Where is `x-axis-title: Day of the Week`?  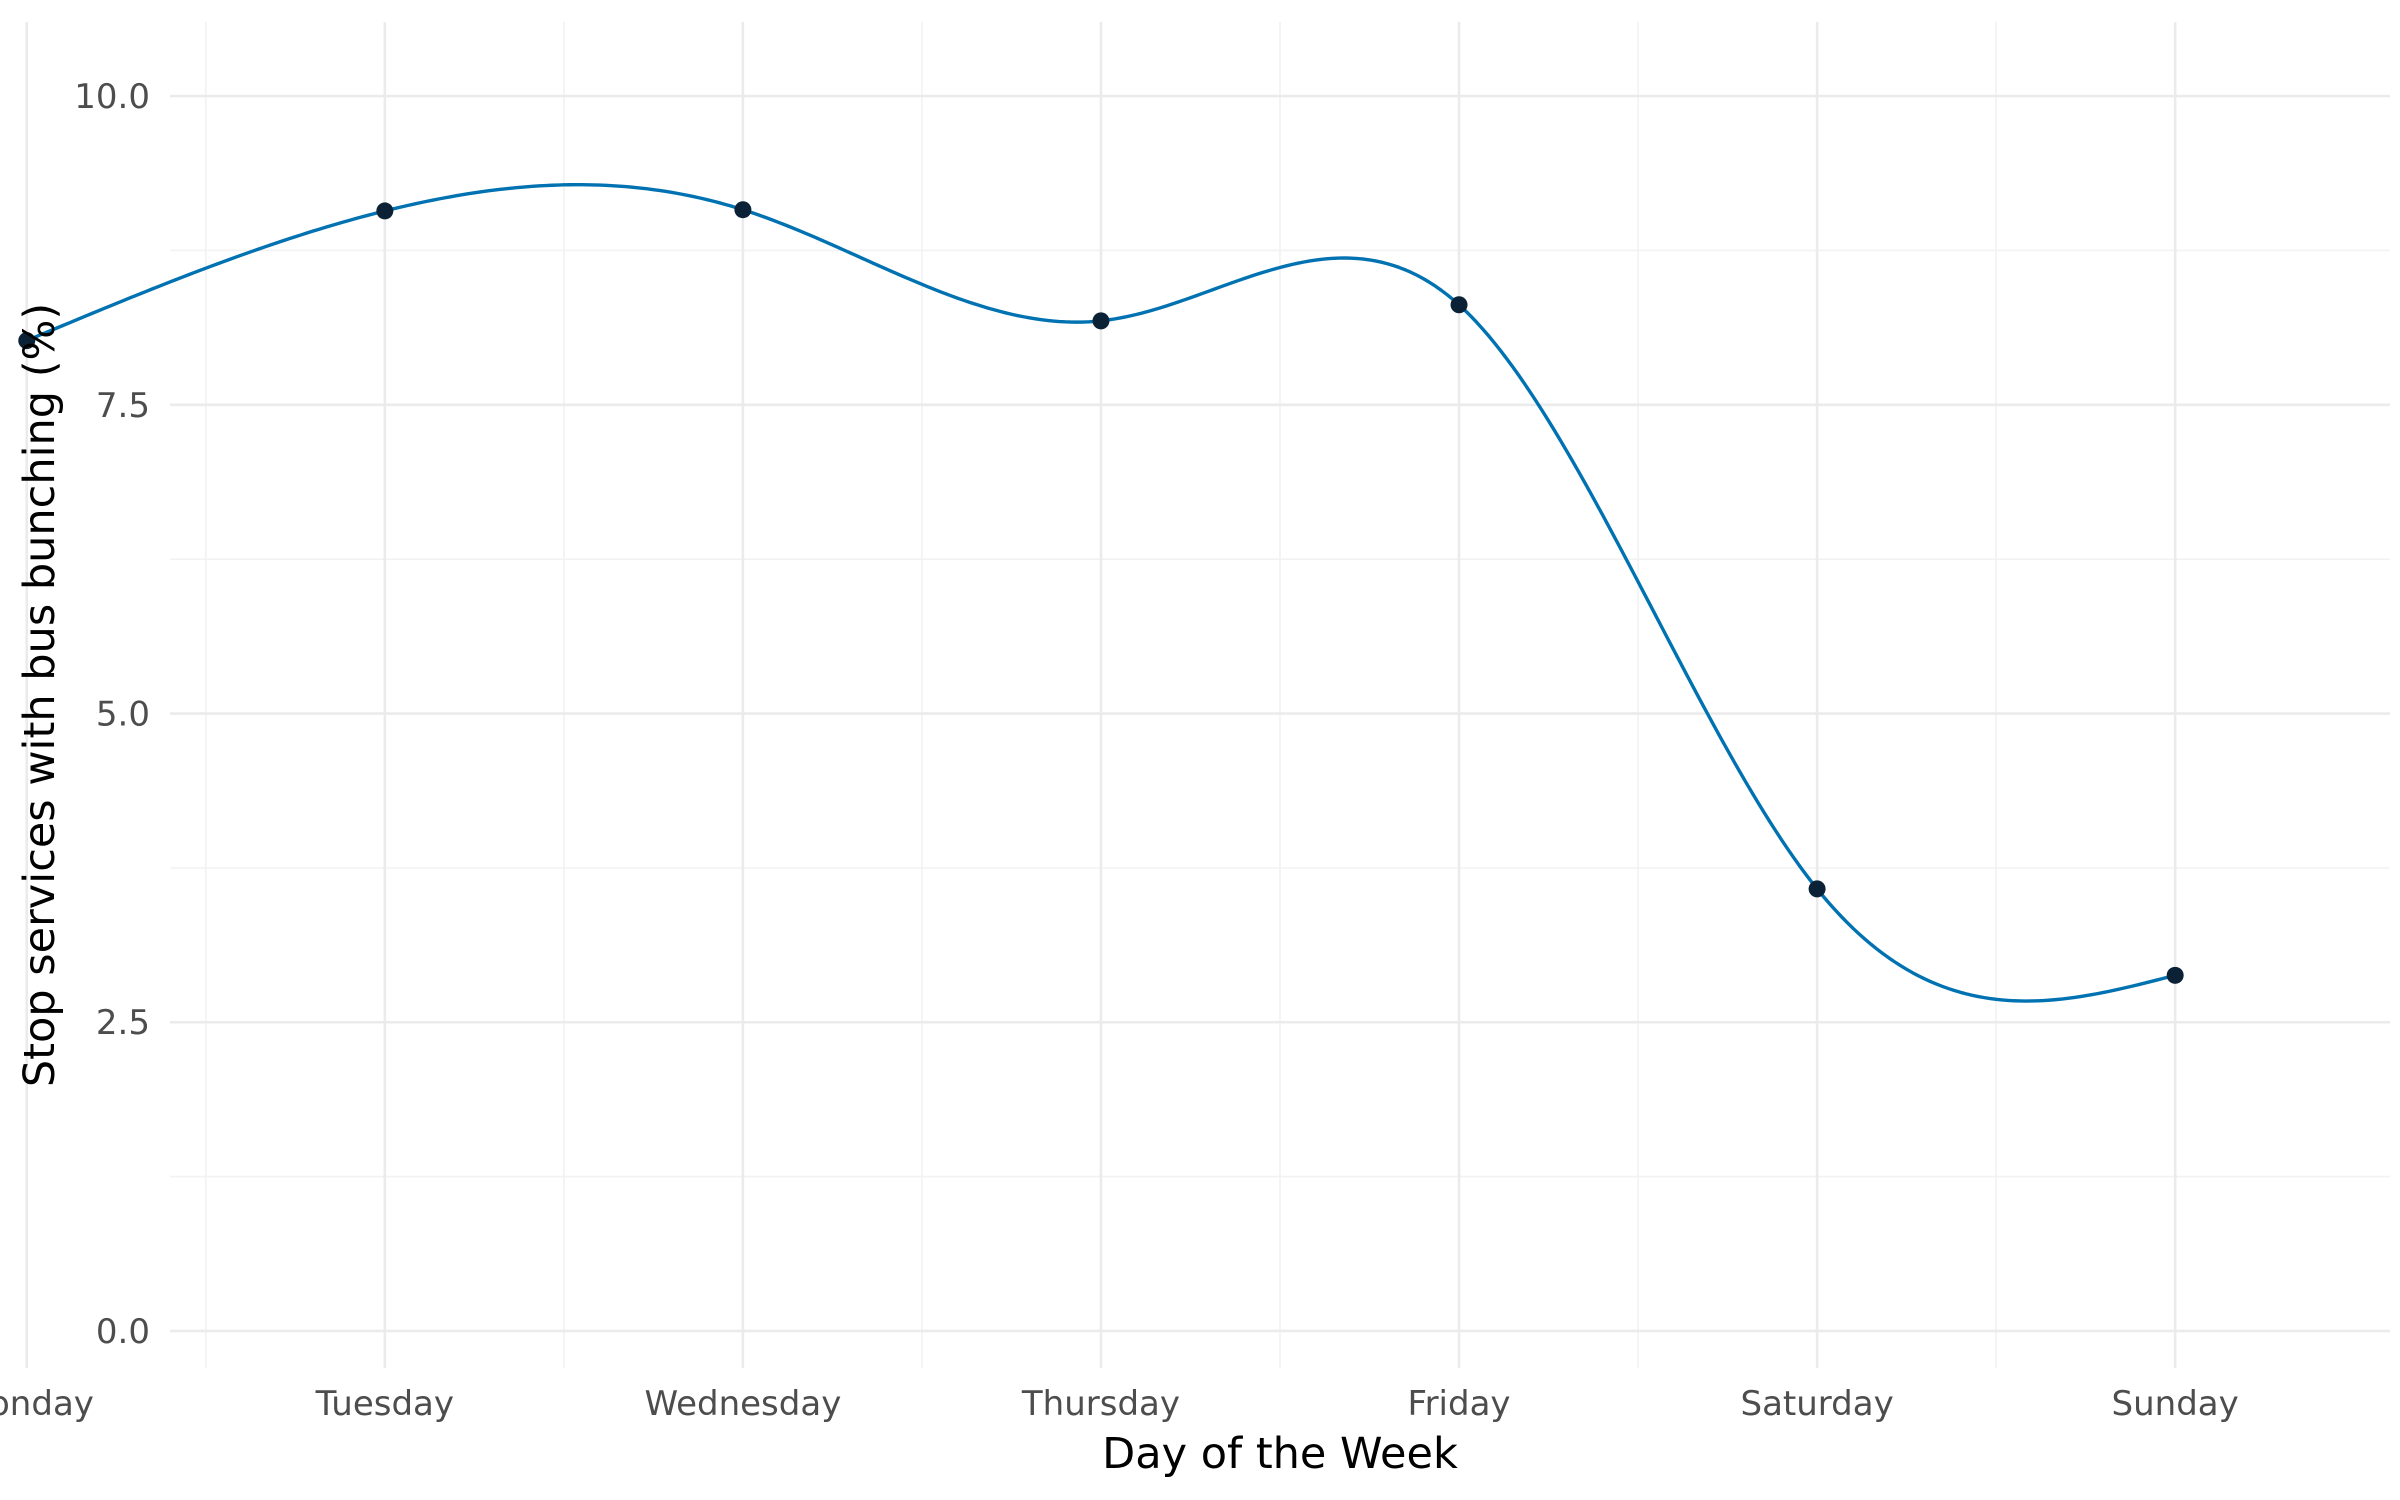
x-axis-title: Day of the Week is located at coordinates (1280, 1454).